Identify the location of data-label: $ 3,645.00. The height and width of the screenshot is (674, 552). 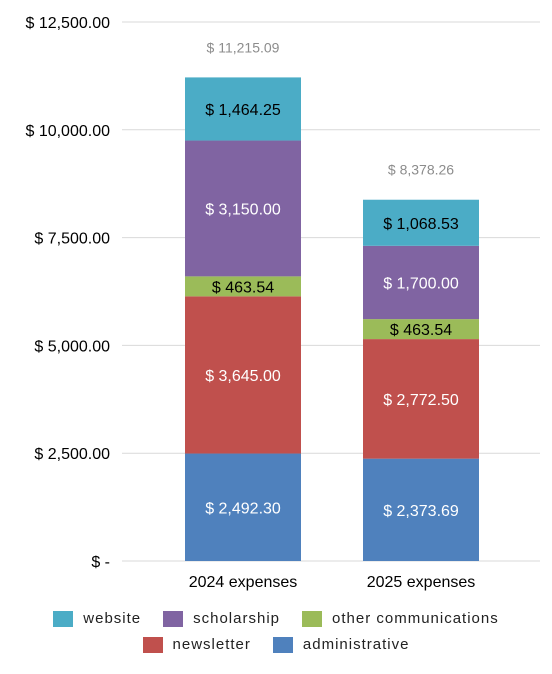
(243, 376).